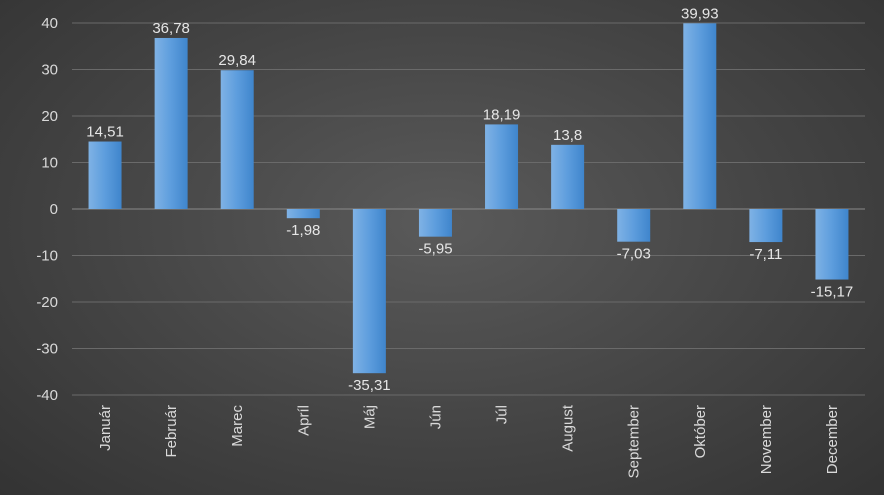 The width and height of the screenshot is (884, 495). Describe the element at coordinates (49, 23) in the screenshot. I see `y-tick-label: 40` at that location.